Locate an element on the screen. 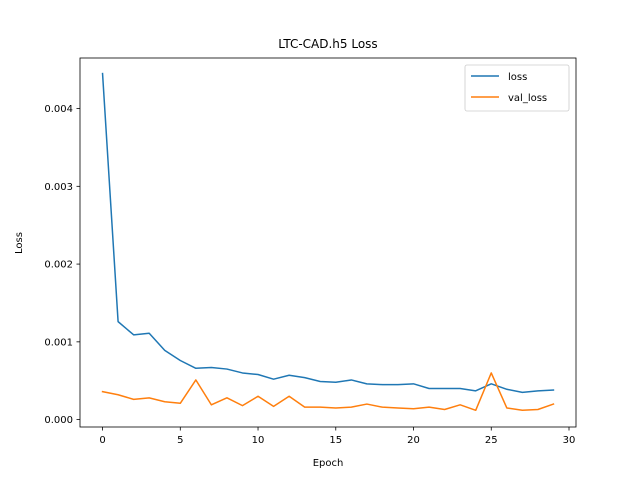  x-tick-label: 30 is located at coordinates (569, 440).